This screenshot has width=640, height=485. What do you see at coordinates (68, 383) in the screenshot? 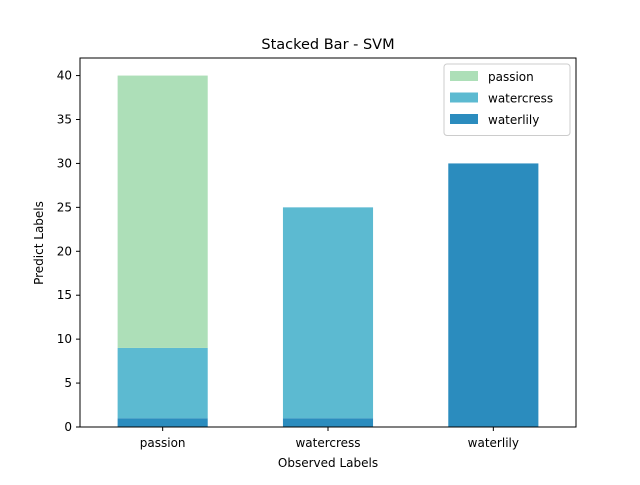
I see `y-tick-label: 5` at bounding box center [68, 383].